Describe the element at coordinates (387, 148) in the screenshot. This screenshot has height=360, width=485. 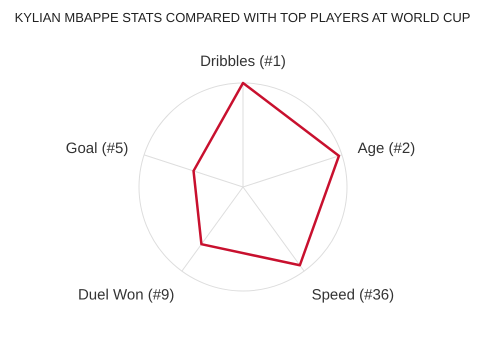
I see `spoke-label: Age (#2)` at that location.